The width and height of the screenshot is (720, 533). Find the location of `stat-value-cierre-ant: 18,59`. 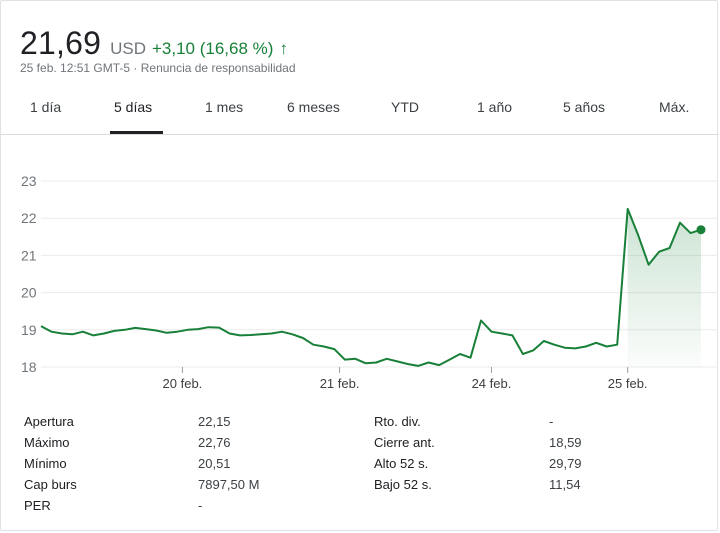

stat-value-cierre-ant: 18,59 is located at coordinates (565, 442).